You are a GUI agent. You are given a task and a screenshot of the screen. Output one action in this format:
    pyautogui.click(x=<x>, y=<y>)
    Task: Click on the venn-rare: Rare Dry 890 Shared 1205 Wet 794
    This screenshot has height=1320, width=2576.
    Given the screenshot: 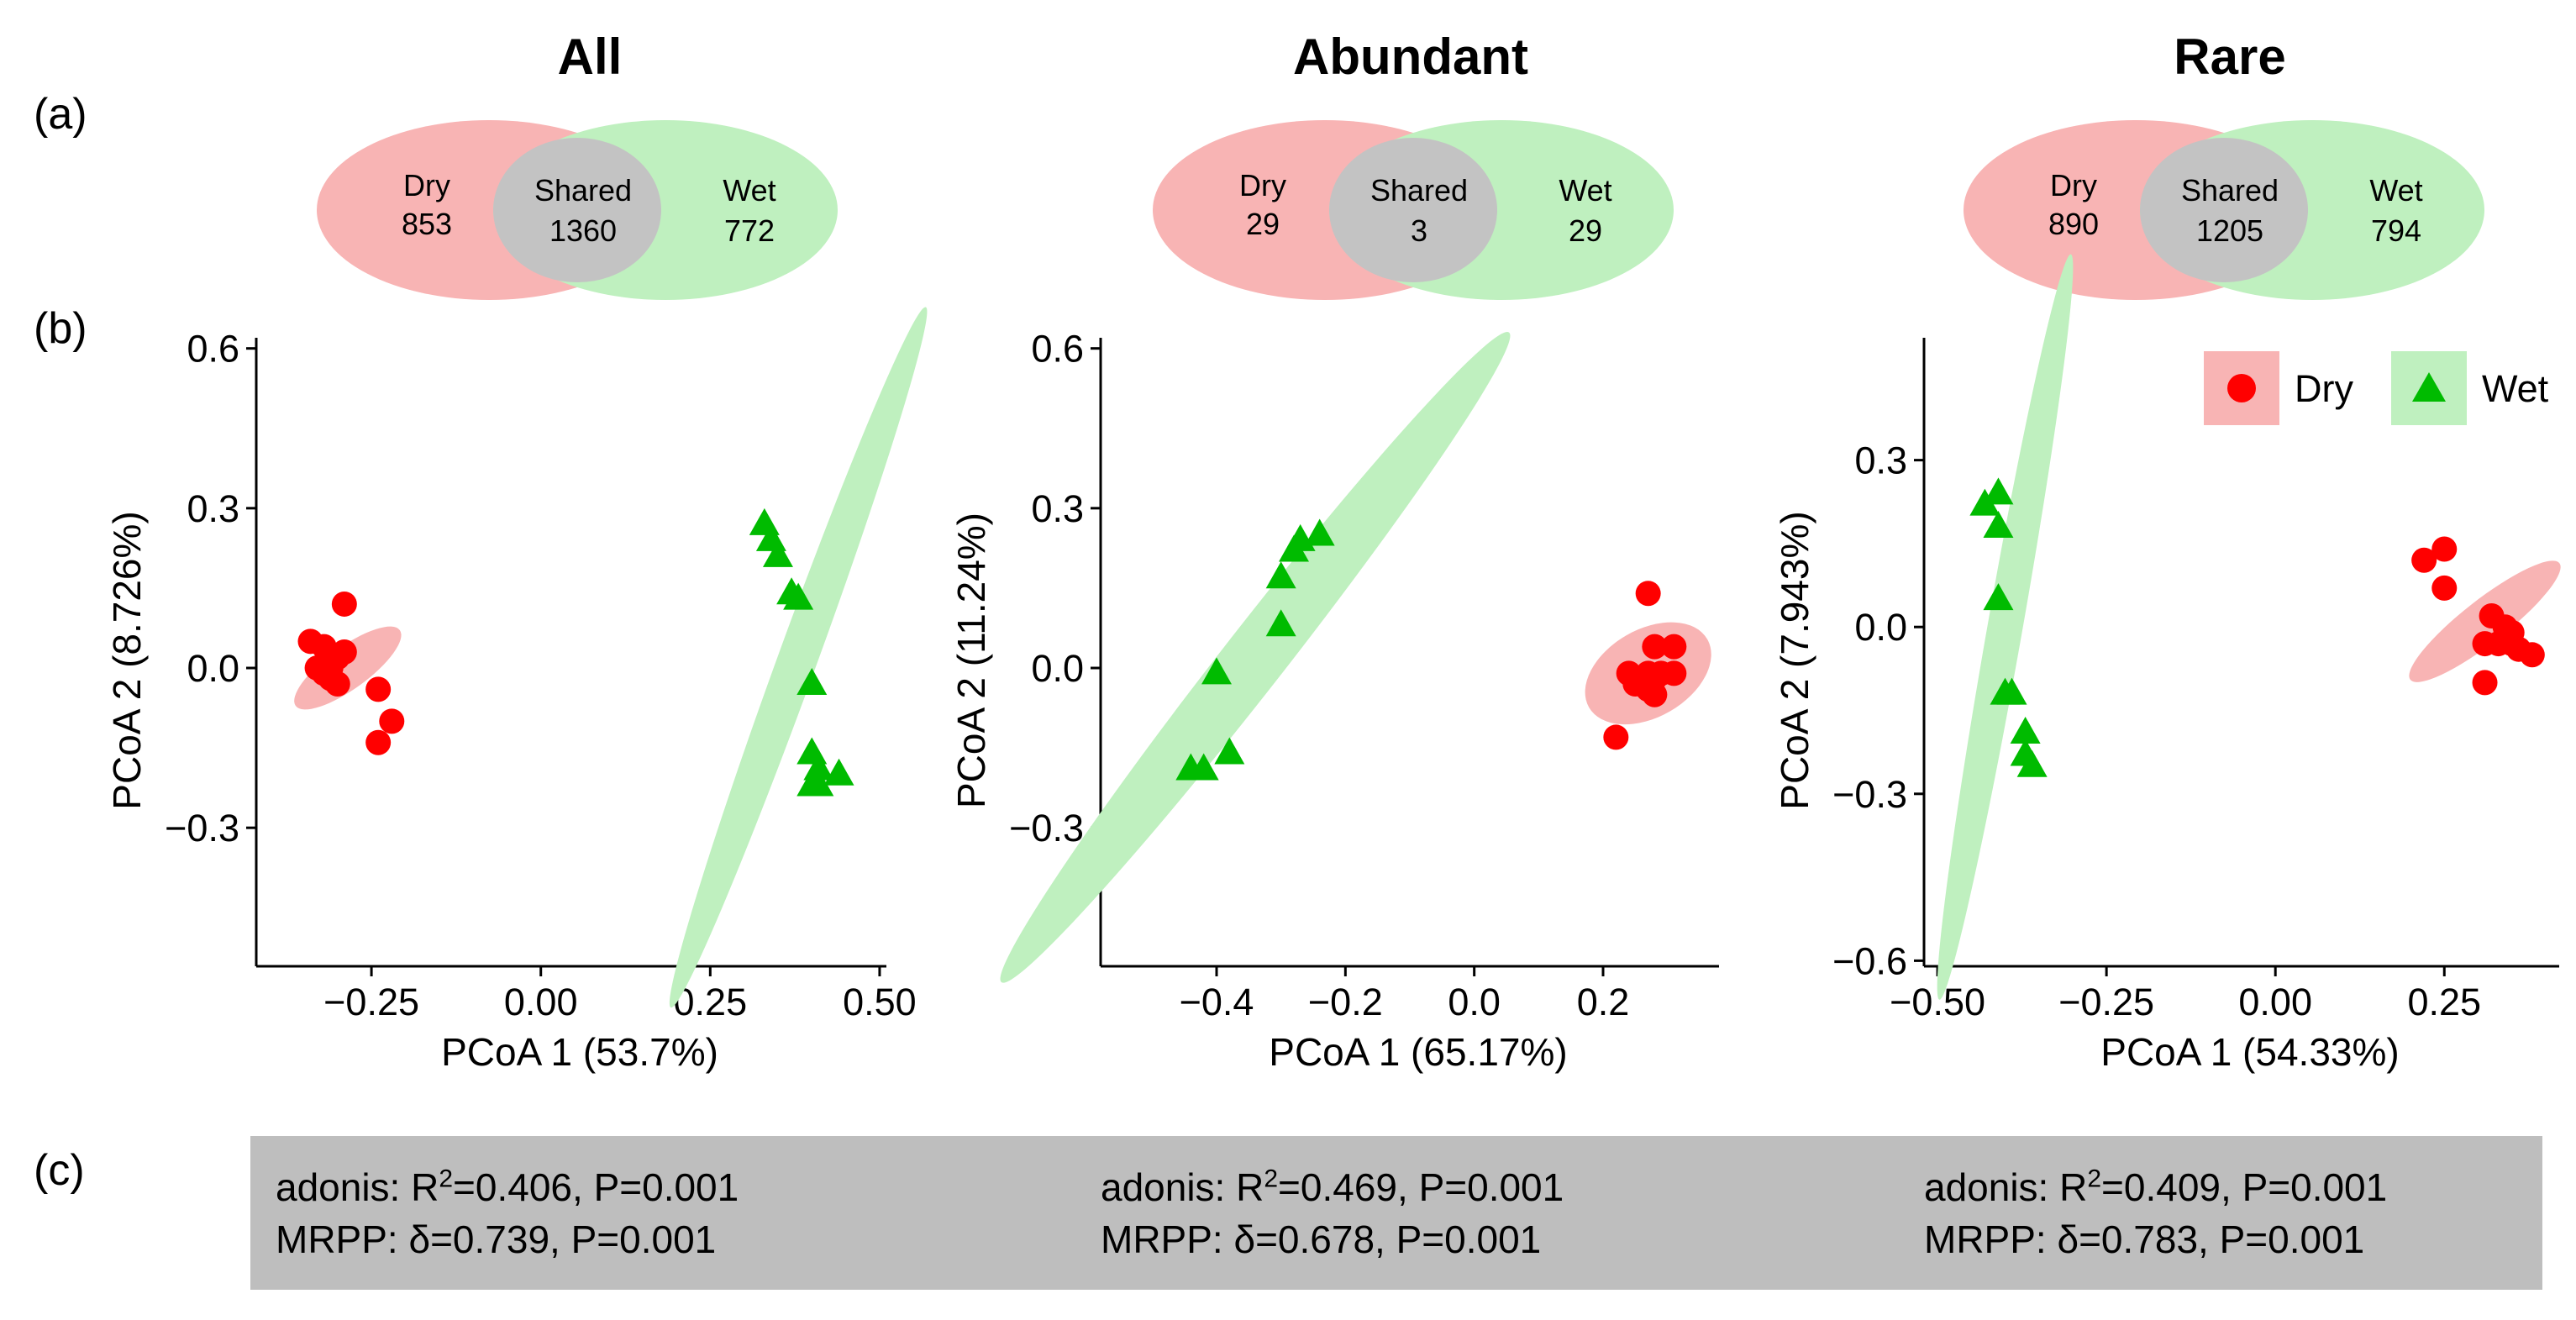 What is the action you would take?
    pyautogui.click(x=2224, y=164)
    